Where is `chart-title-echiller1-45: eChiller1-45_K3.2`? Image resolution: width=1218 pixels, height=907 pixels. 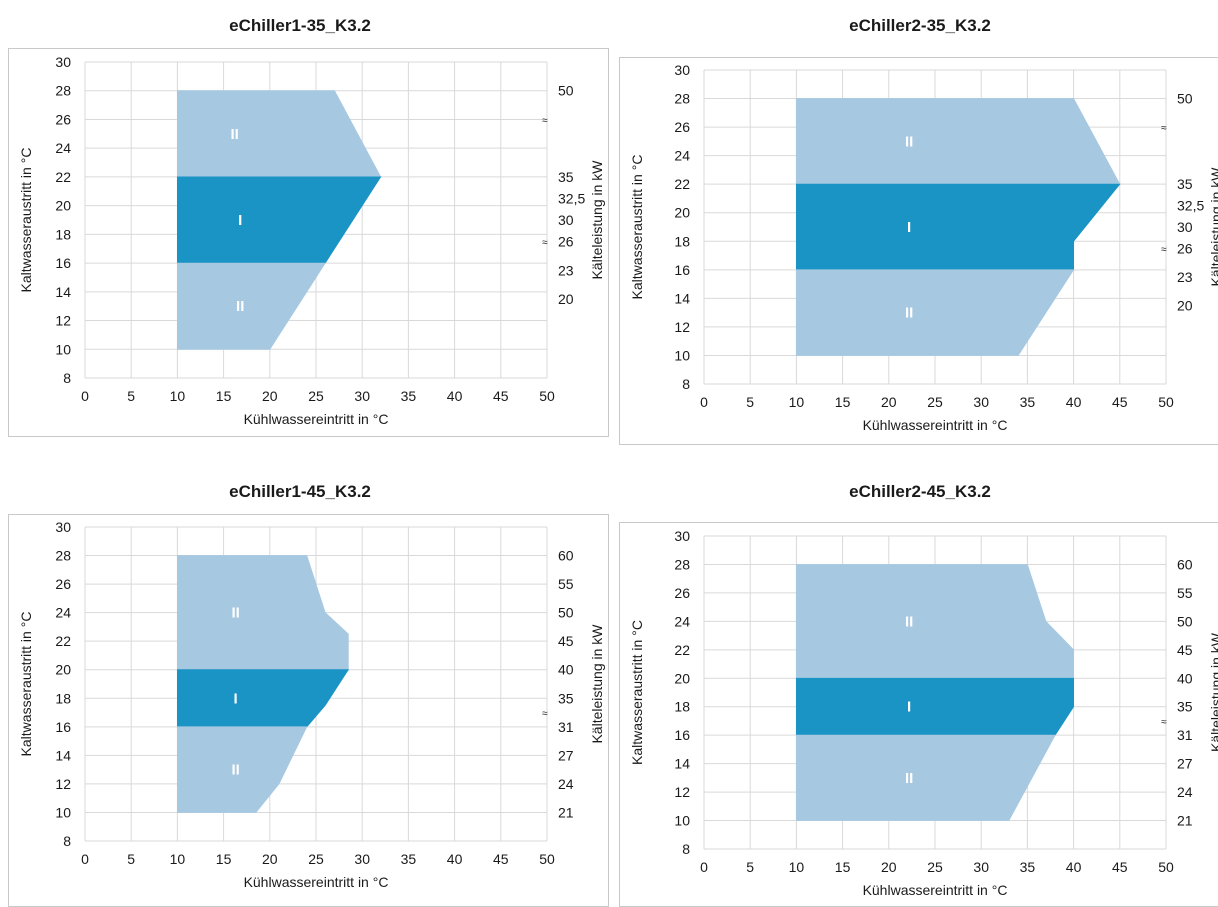 chart-title-echiller1-45: eChiller1-45_K3.2 is located at coordinates (300, 491).